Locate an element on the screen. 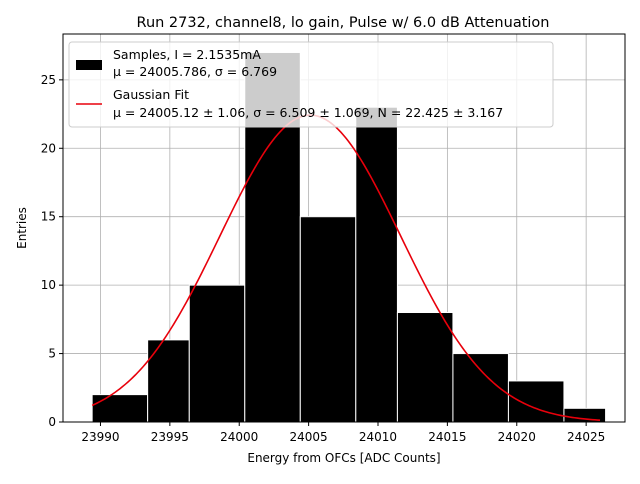  x-tick-label: 23990 is located at coordinates (100, 437).